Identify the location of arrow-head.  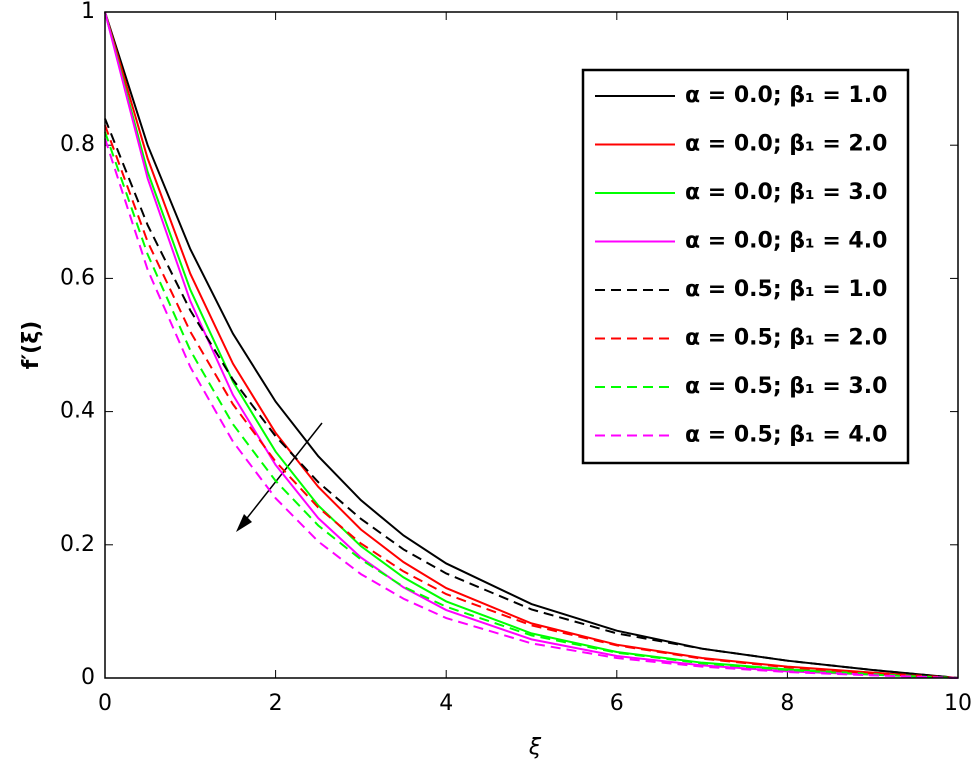
(244, 523).